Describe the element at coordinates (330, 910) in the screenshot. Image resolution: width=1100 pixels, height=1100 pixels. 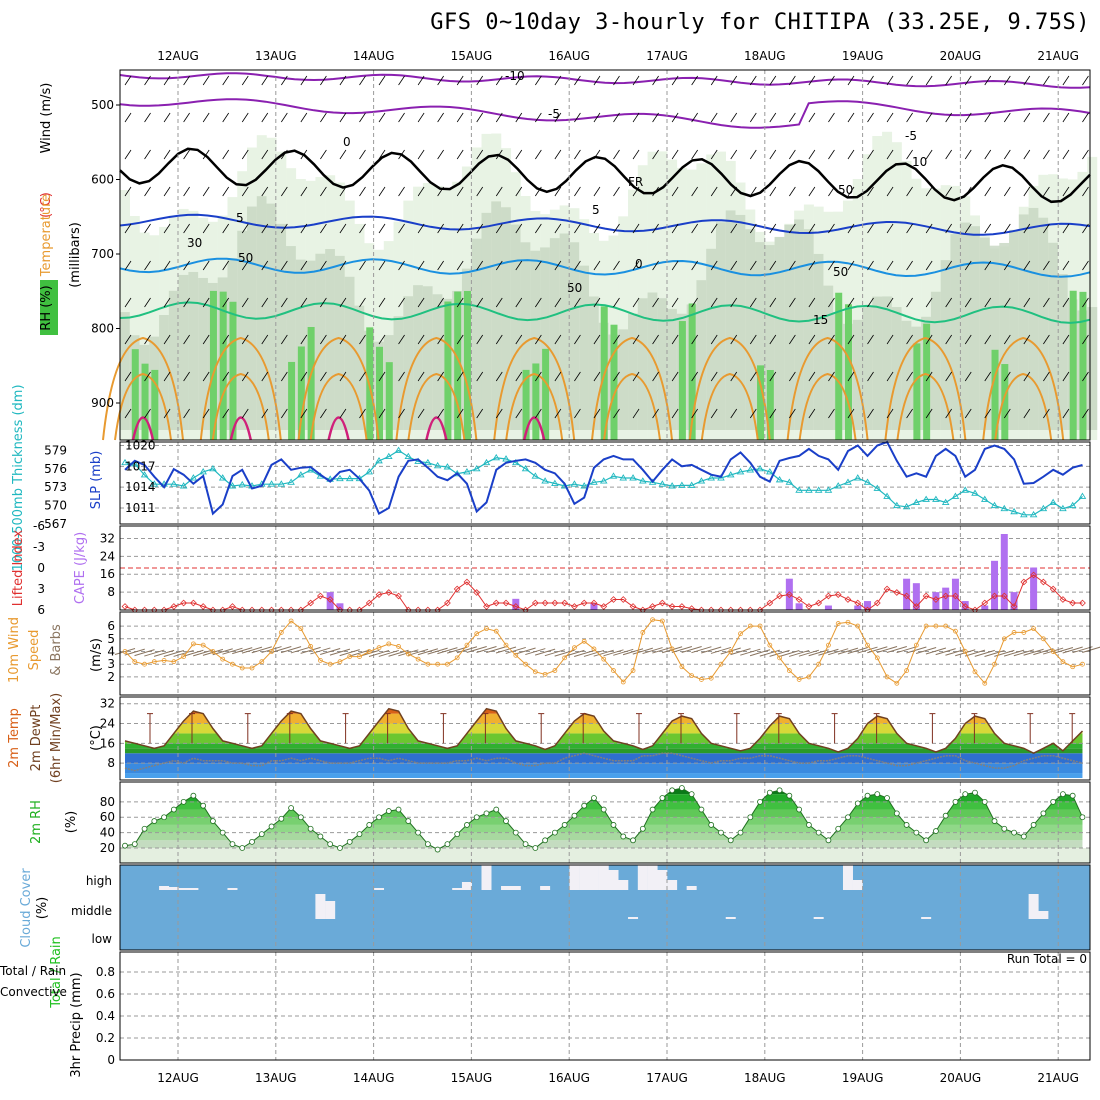
I see `cloud-middle` at that location.